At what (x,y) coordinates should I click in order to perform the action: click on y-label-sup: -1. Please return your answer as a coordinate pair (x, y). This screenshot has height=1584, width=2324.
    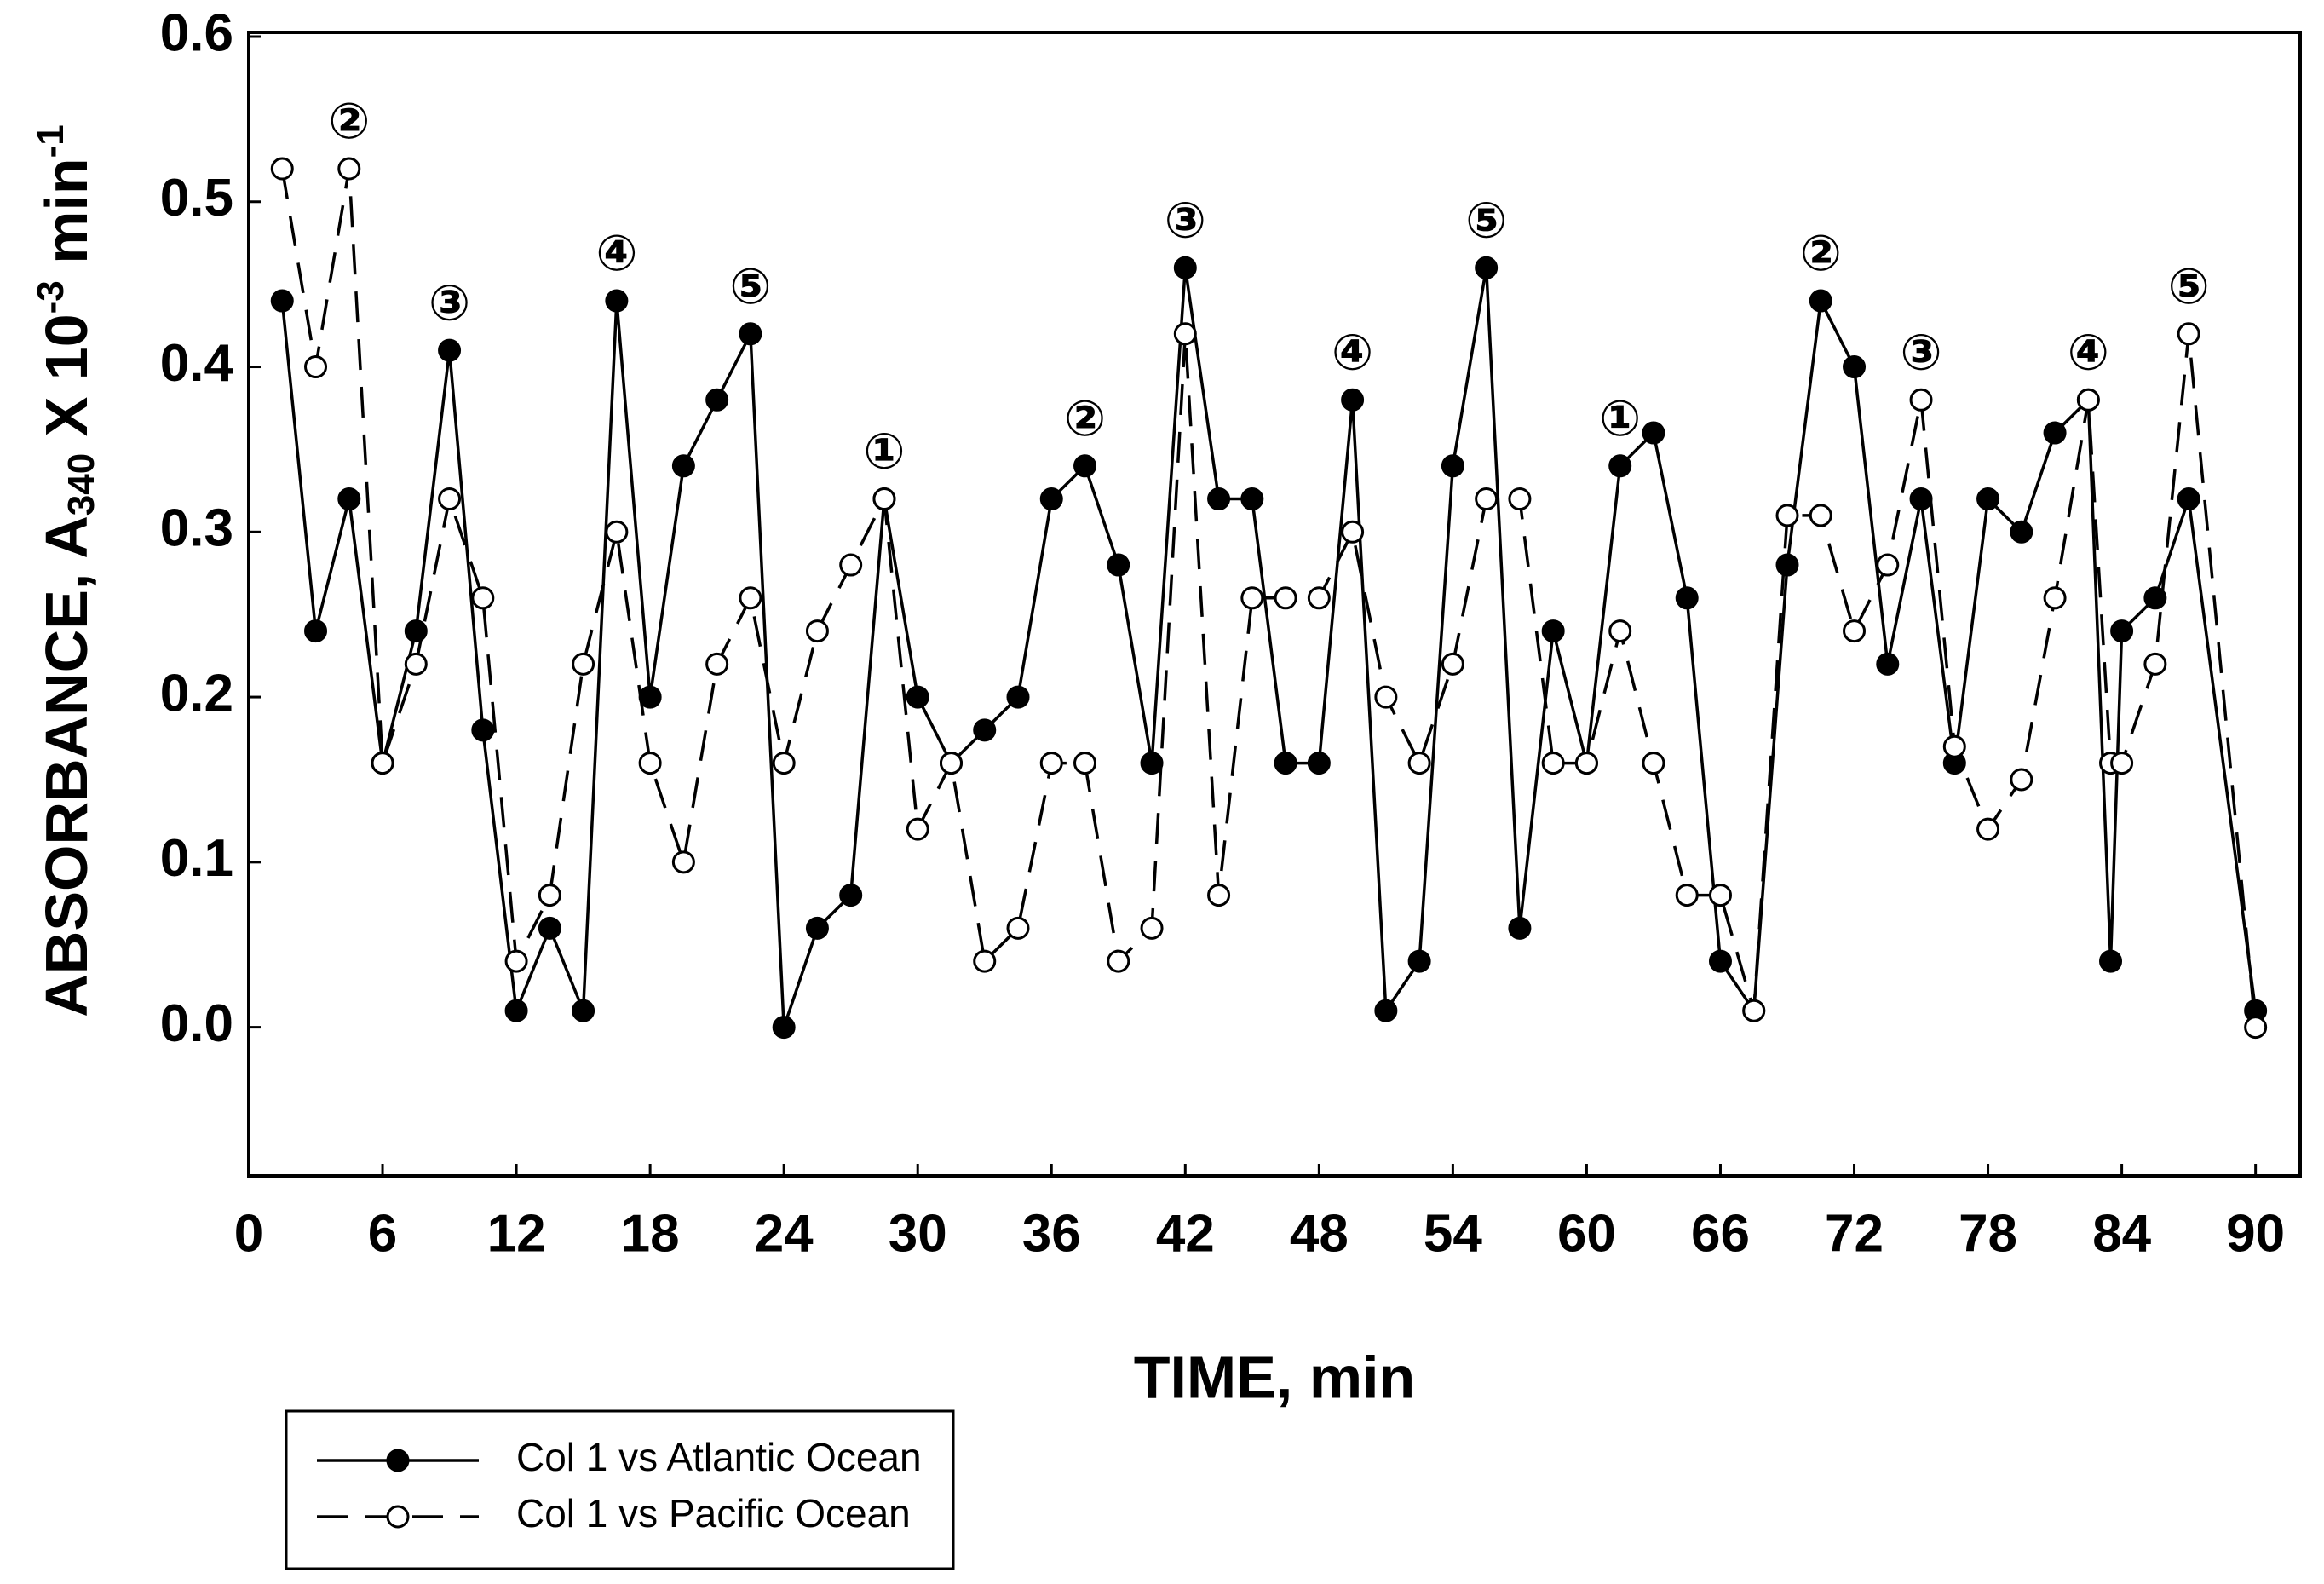
    Looking at the image, I should click on (51, 141).